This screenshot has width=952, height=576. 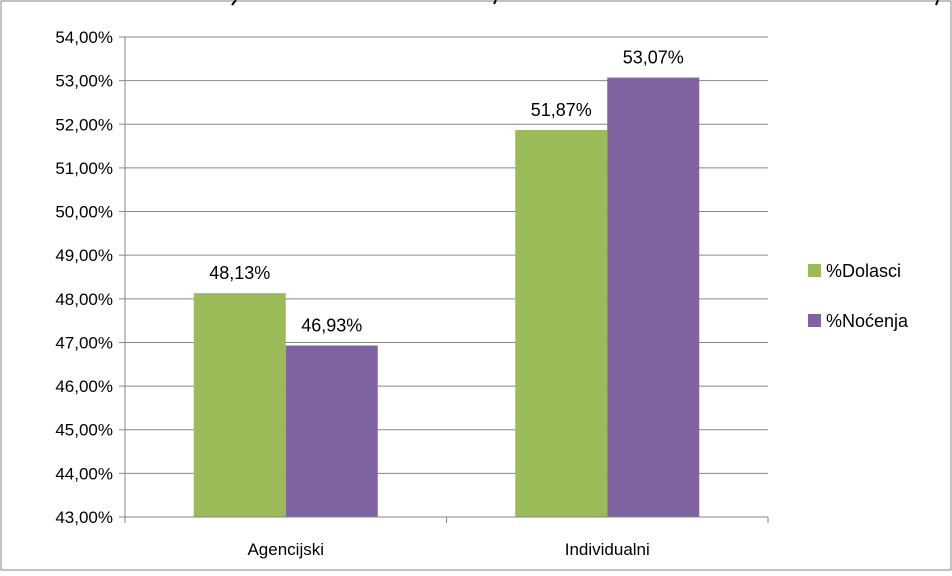 What do you see at coordinates (84, 255) in the screenshot?
I see `y-tick-label: 49,00%` at bounding box center [84, 255].